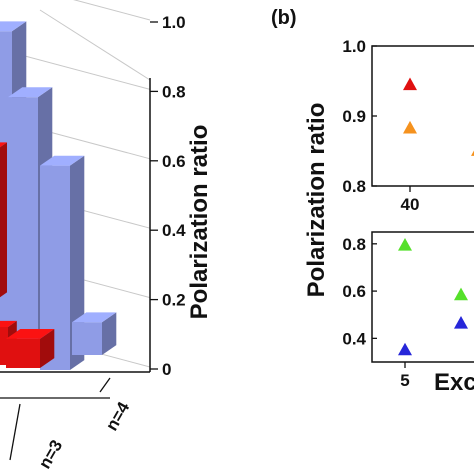 The image size is (474, 474). I want to click on y-tick-label: 0.9, so click(354, 116).